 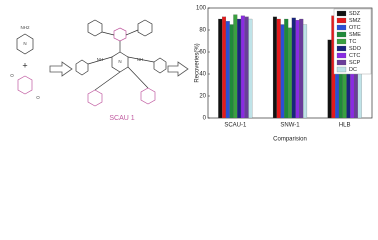 What do you see at coordinates (355, 63) in the screenshot?
I see `legend-label: SCP` at bounding box center [355, 63].